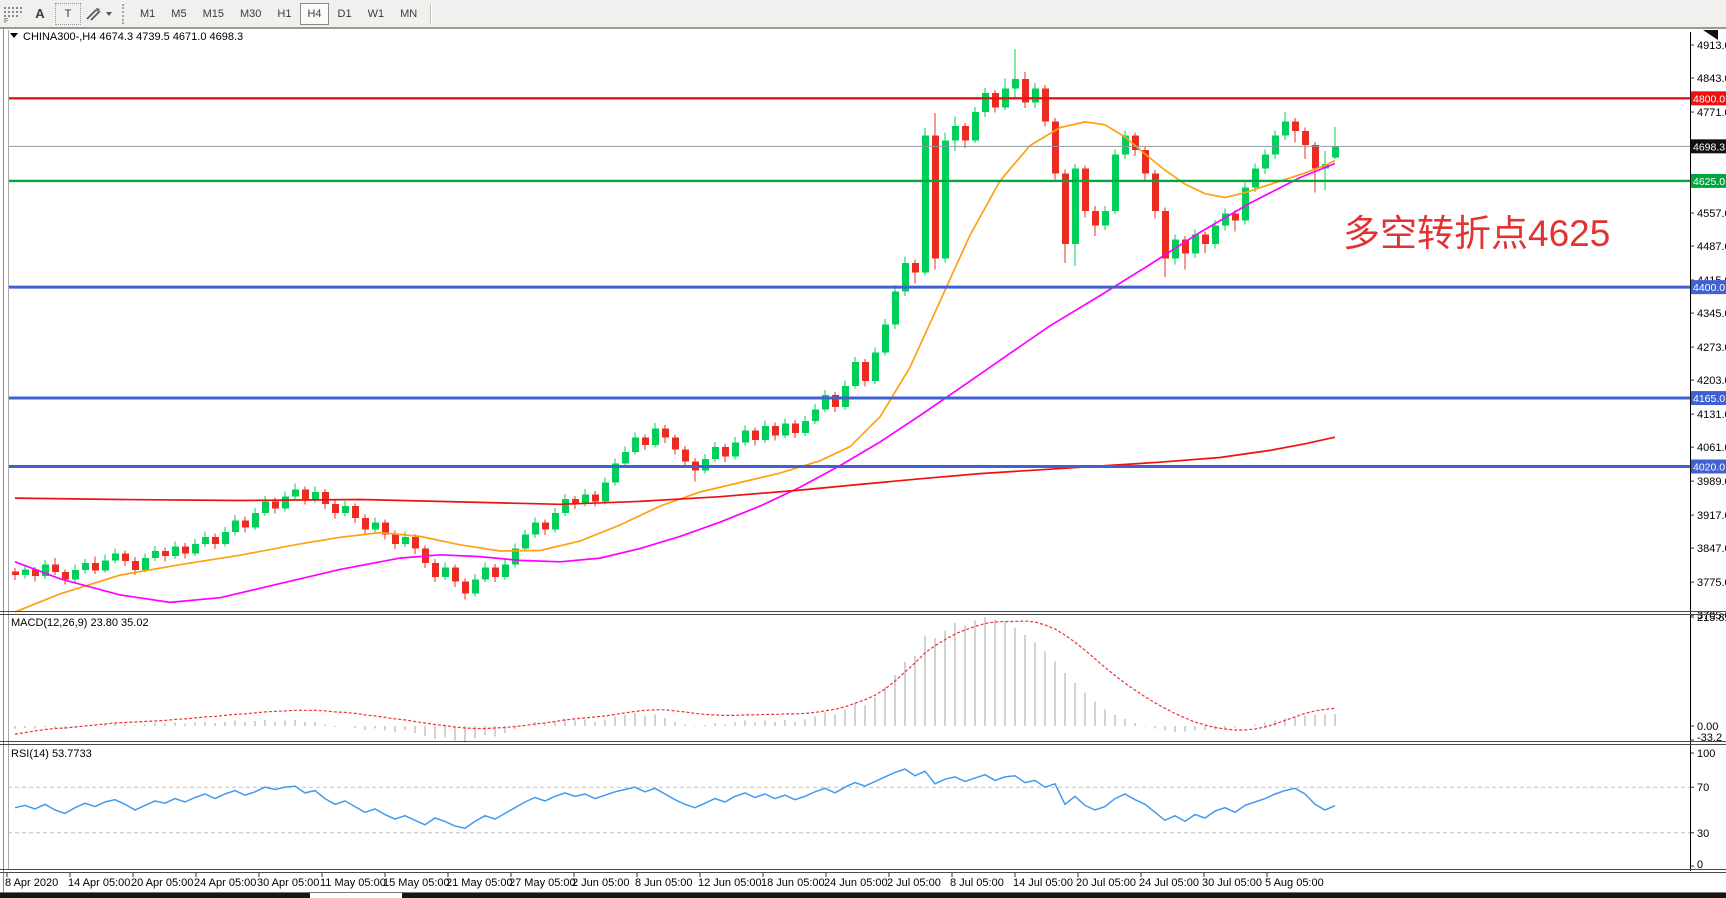 This screenshot has height=898, width=1726. What do you see at coordinates (31, 883) in the screenshot?
I see `time-axis-label: 8 Apr 2020` at bounding box center [31, 883].